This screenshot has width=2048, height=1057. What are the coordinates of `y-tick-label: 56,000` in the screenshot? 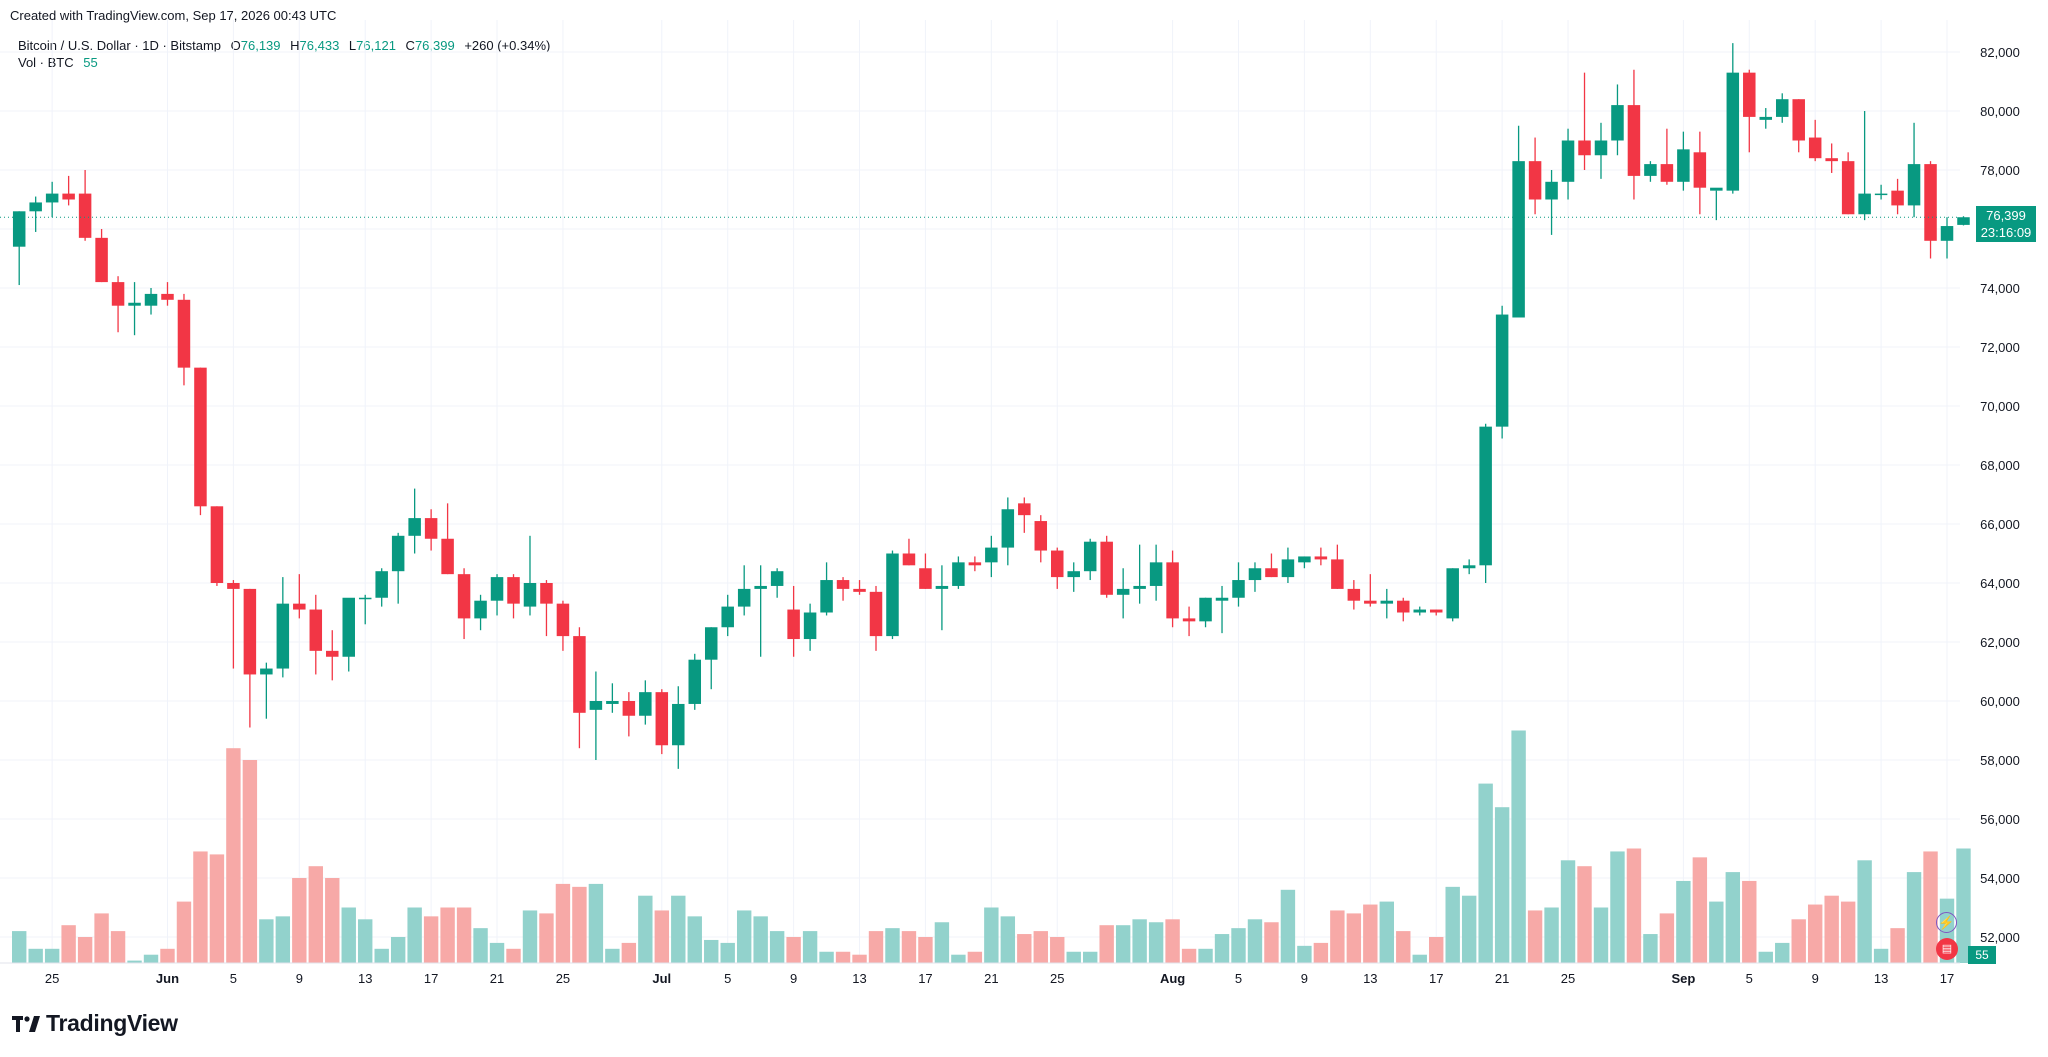 It's located at (2000, 819).